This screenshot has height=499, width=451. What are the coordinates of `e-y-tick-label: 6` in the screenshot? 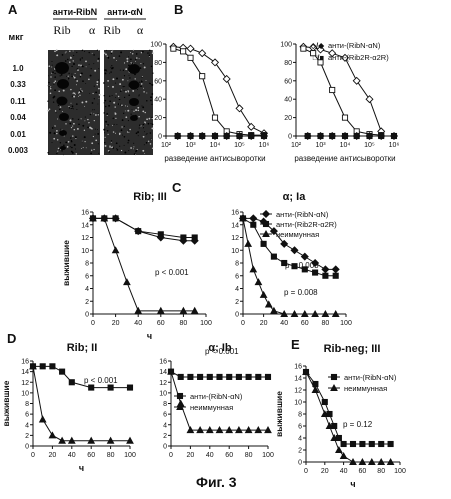 It's located at (300, 427).